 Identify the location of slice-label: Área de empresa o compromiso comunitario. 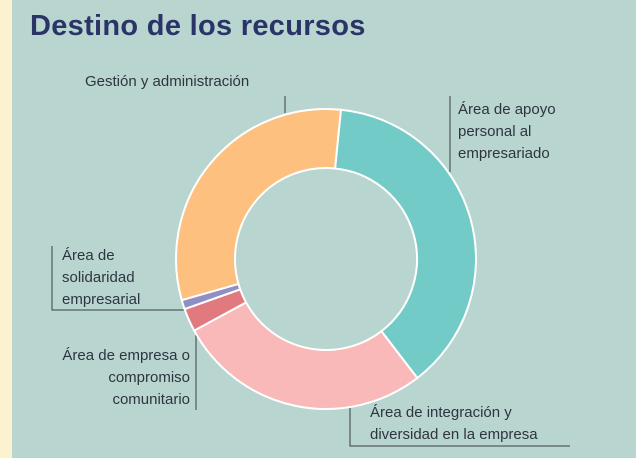
(126, 377).